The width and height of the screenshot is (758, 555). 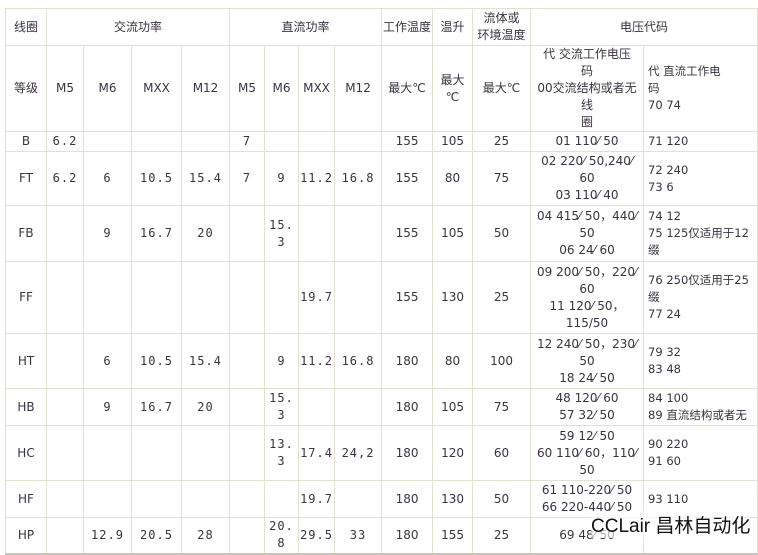 I want to click on cell-ac-code: 04 415⁄ 50，440⁄ 50 06 24⁄ 60, so click(x=587, y=233).